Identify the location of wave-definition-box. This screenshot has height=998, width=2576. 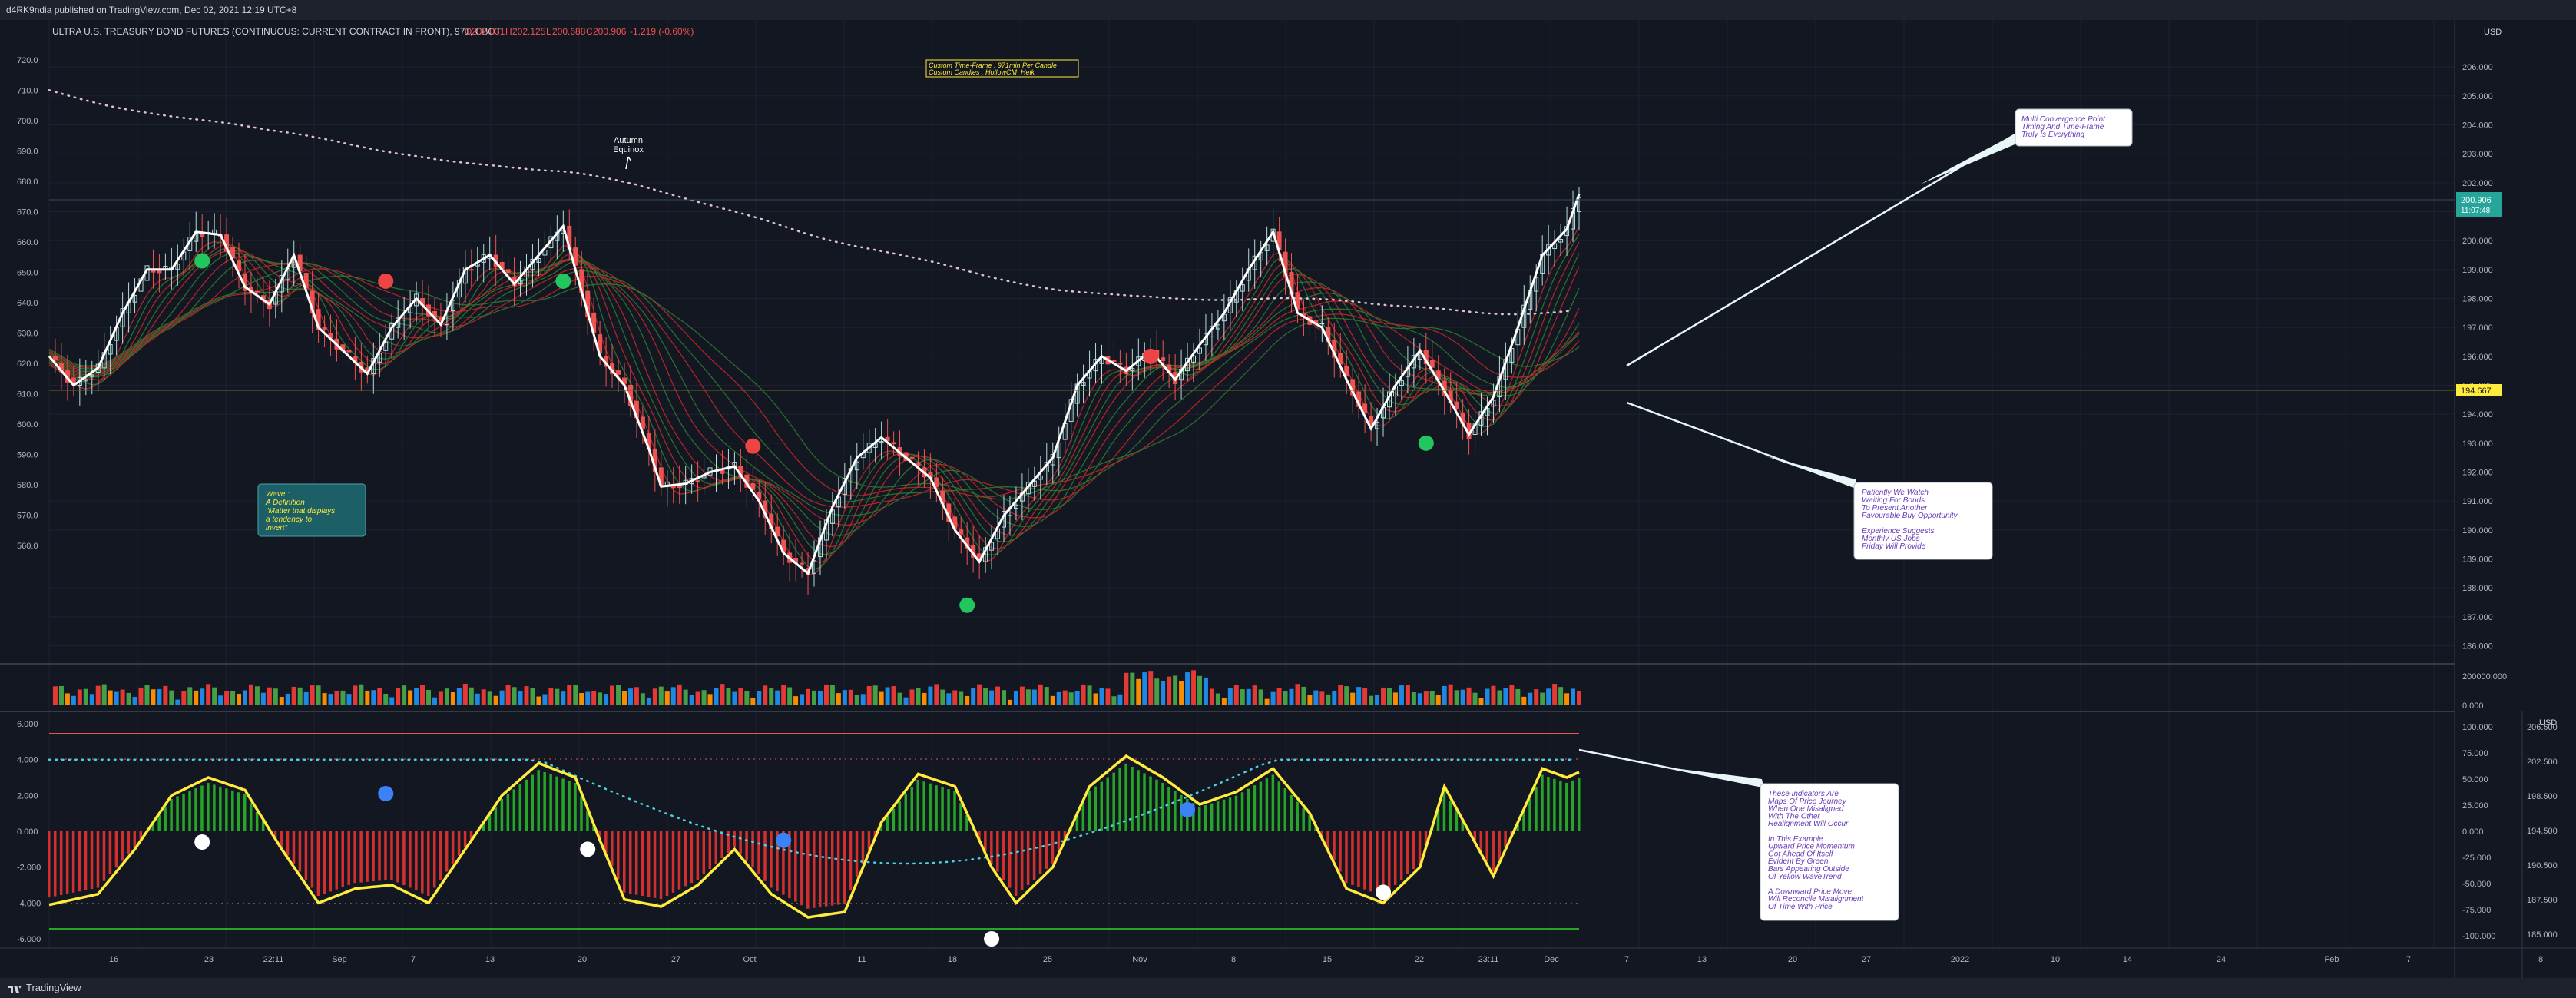
(311, 510).